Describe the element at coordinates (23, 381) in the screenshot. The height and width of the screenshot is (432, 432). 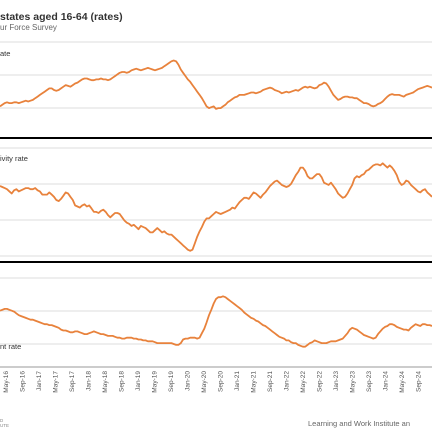
I see `x-tick-label: Sep-16` at that location.